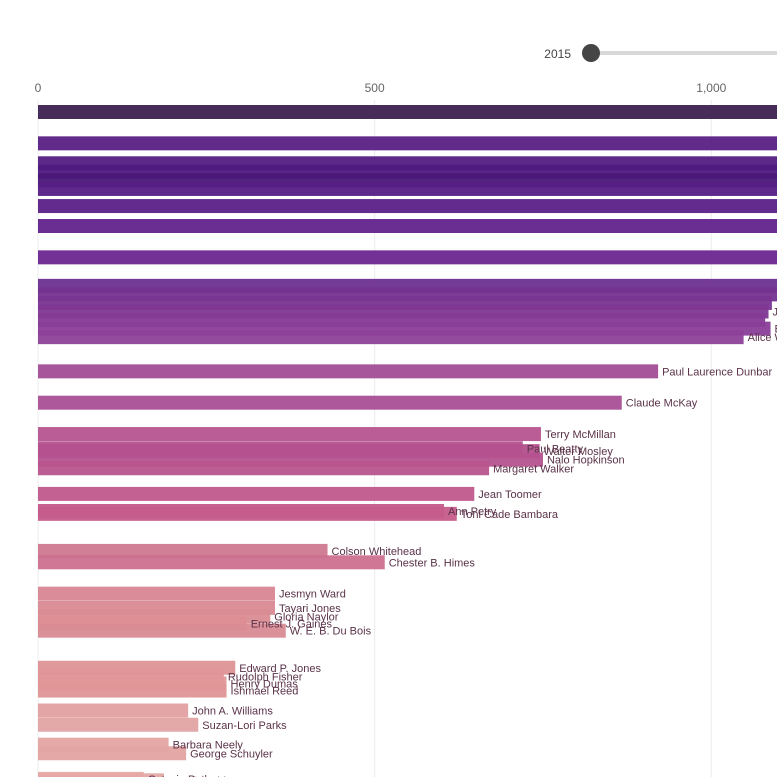 Image resolution: width=777 pixels, height=777 pixels. Describe the element at coordinates (717, 372) in the screenshot. I see `bar-label: Paul Laurence Dunbar` at that location.